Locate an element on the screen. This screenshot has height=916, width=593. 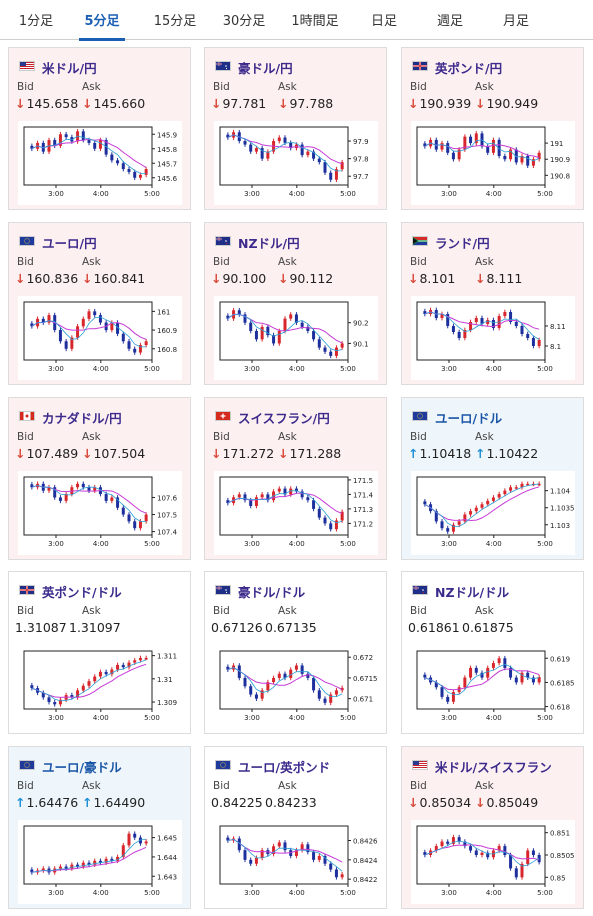
y-tick-label: 1.31 is located at coordinates (165, 680).